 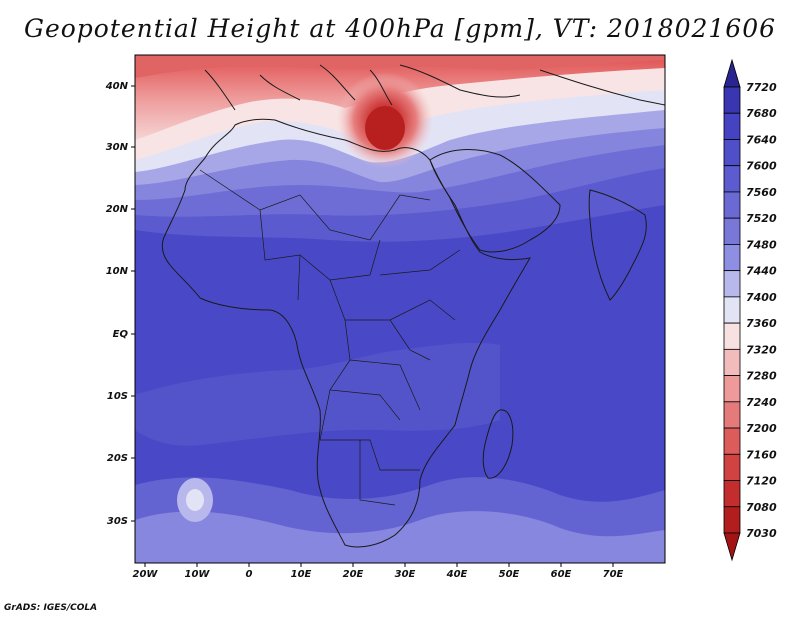 I want to click on arabia-coastline, so click(x=495, y=201).